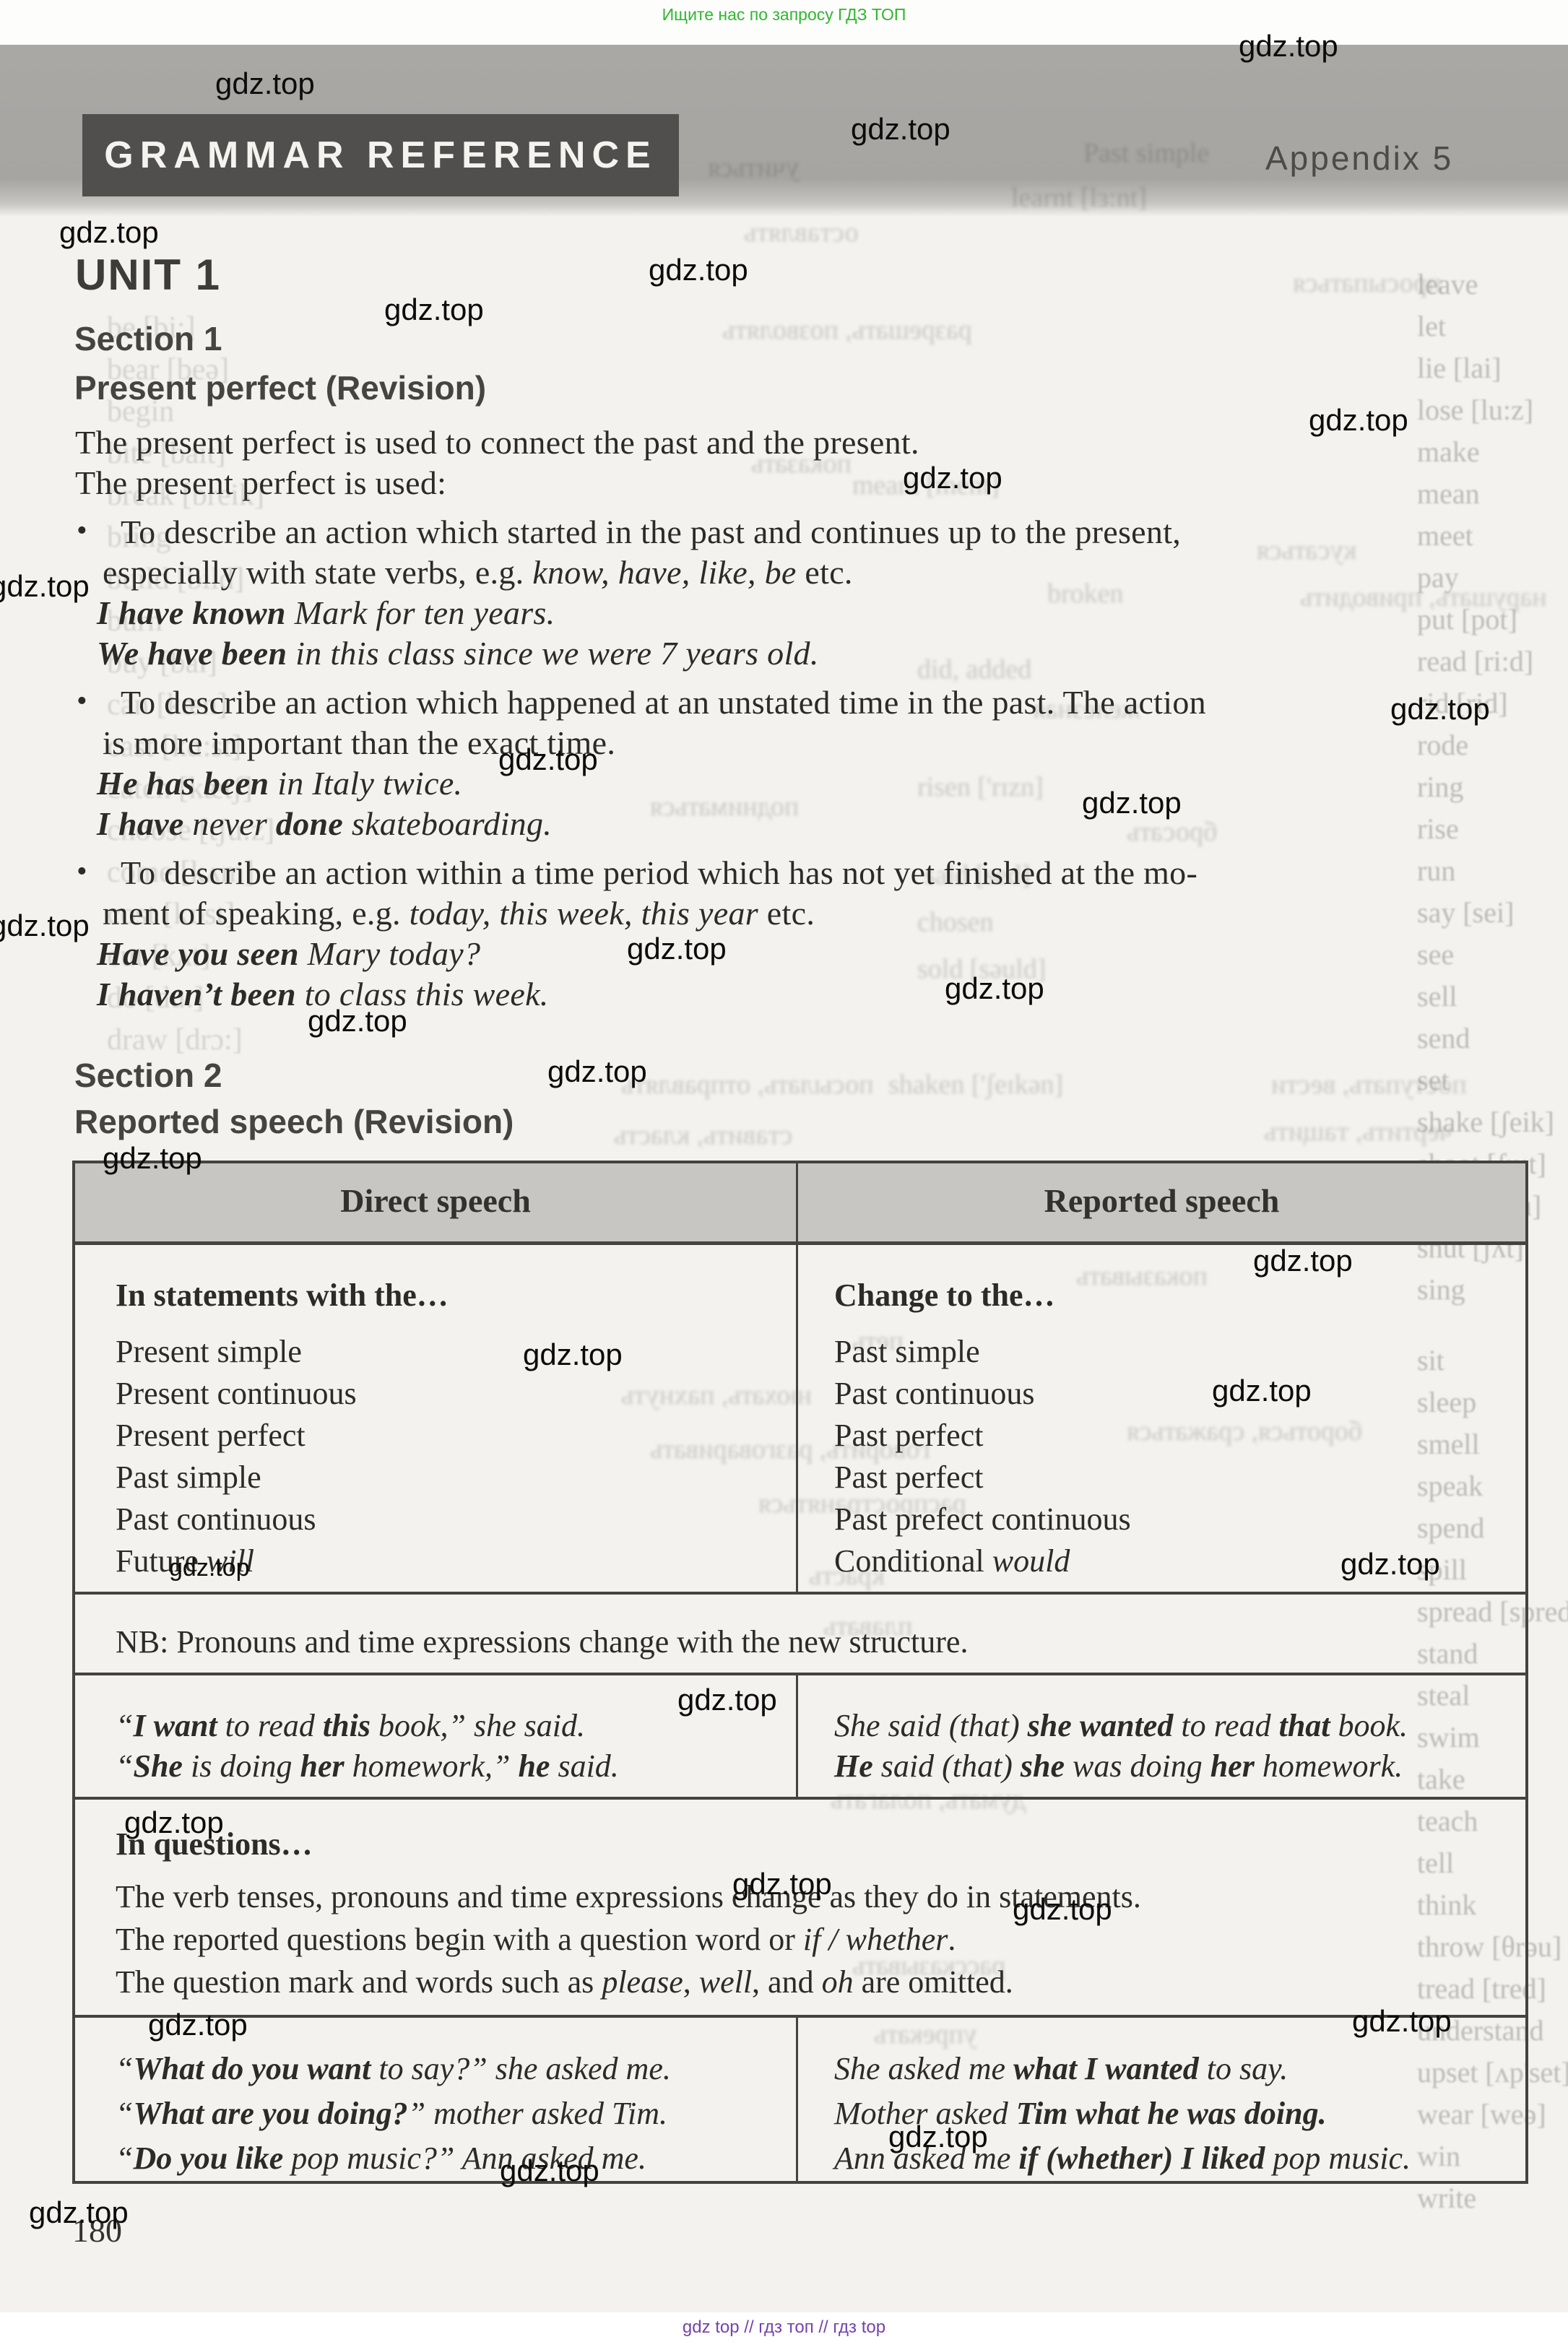 This screenshot has height=2342, width=1568. What do you see at coordinates (1438, 828) in the screenshot?
I see `ghost-text: rise` at bounding box center [1438, 828].